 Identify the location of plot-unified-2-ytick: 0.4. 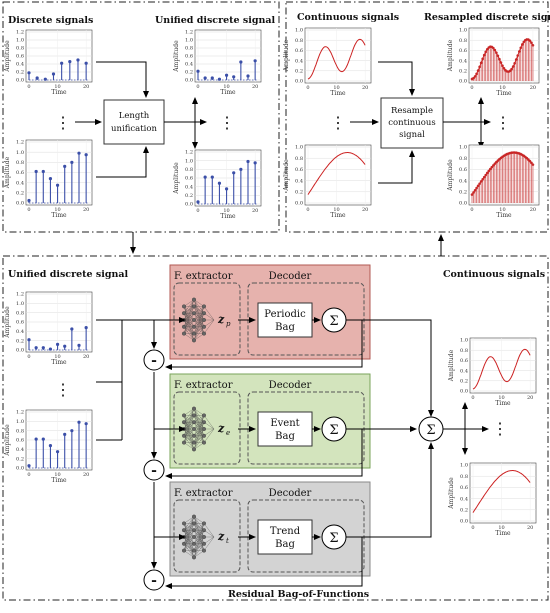
(189, 187).